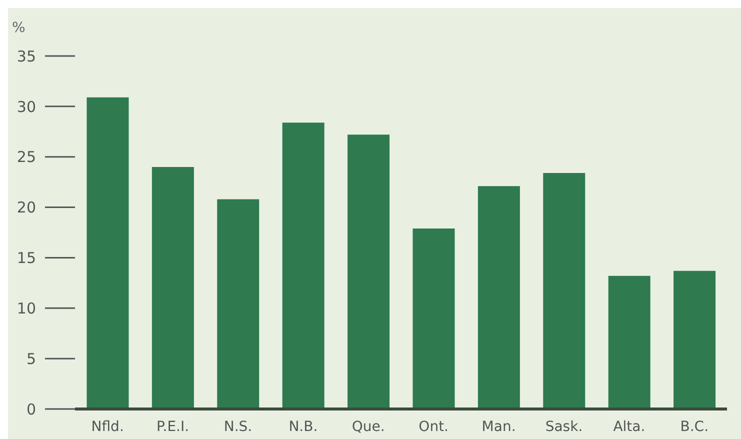  What do you see at coordinates (173, 426) in the screenshot?
I see `x-tick-label: P.E.I.` at bounding box center [173, 426].